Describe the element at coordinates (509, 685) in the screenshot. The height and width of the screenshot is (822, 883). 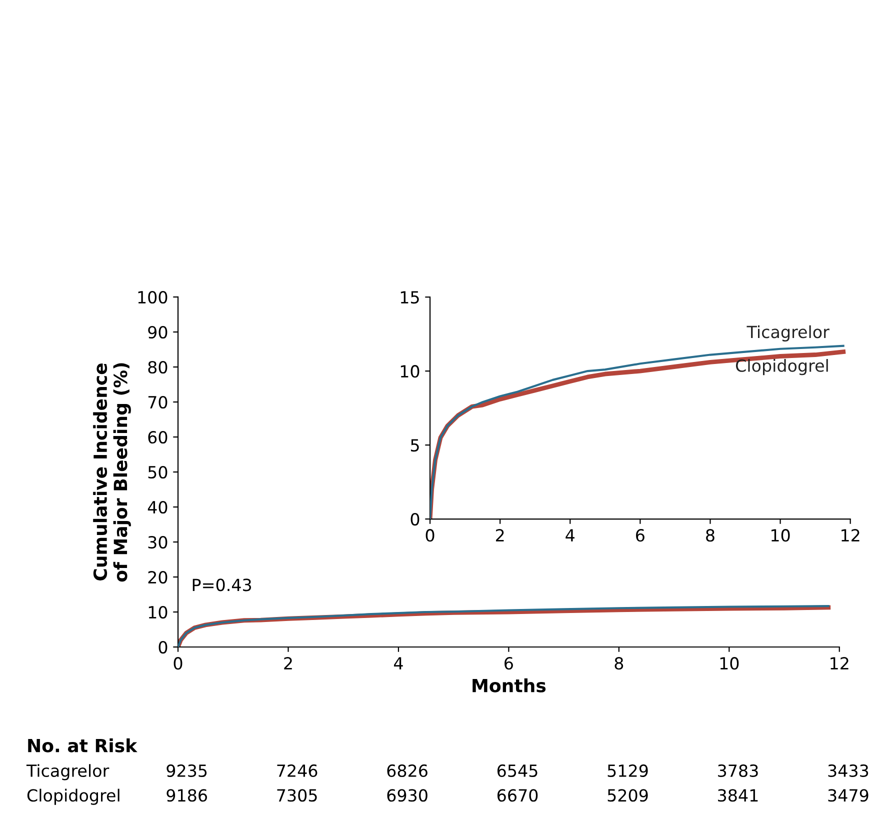
I see `x-axis-title: Months` at that location.